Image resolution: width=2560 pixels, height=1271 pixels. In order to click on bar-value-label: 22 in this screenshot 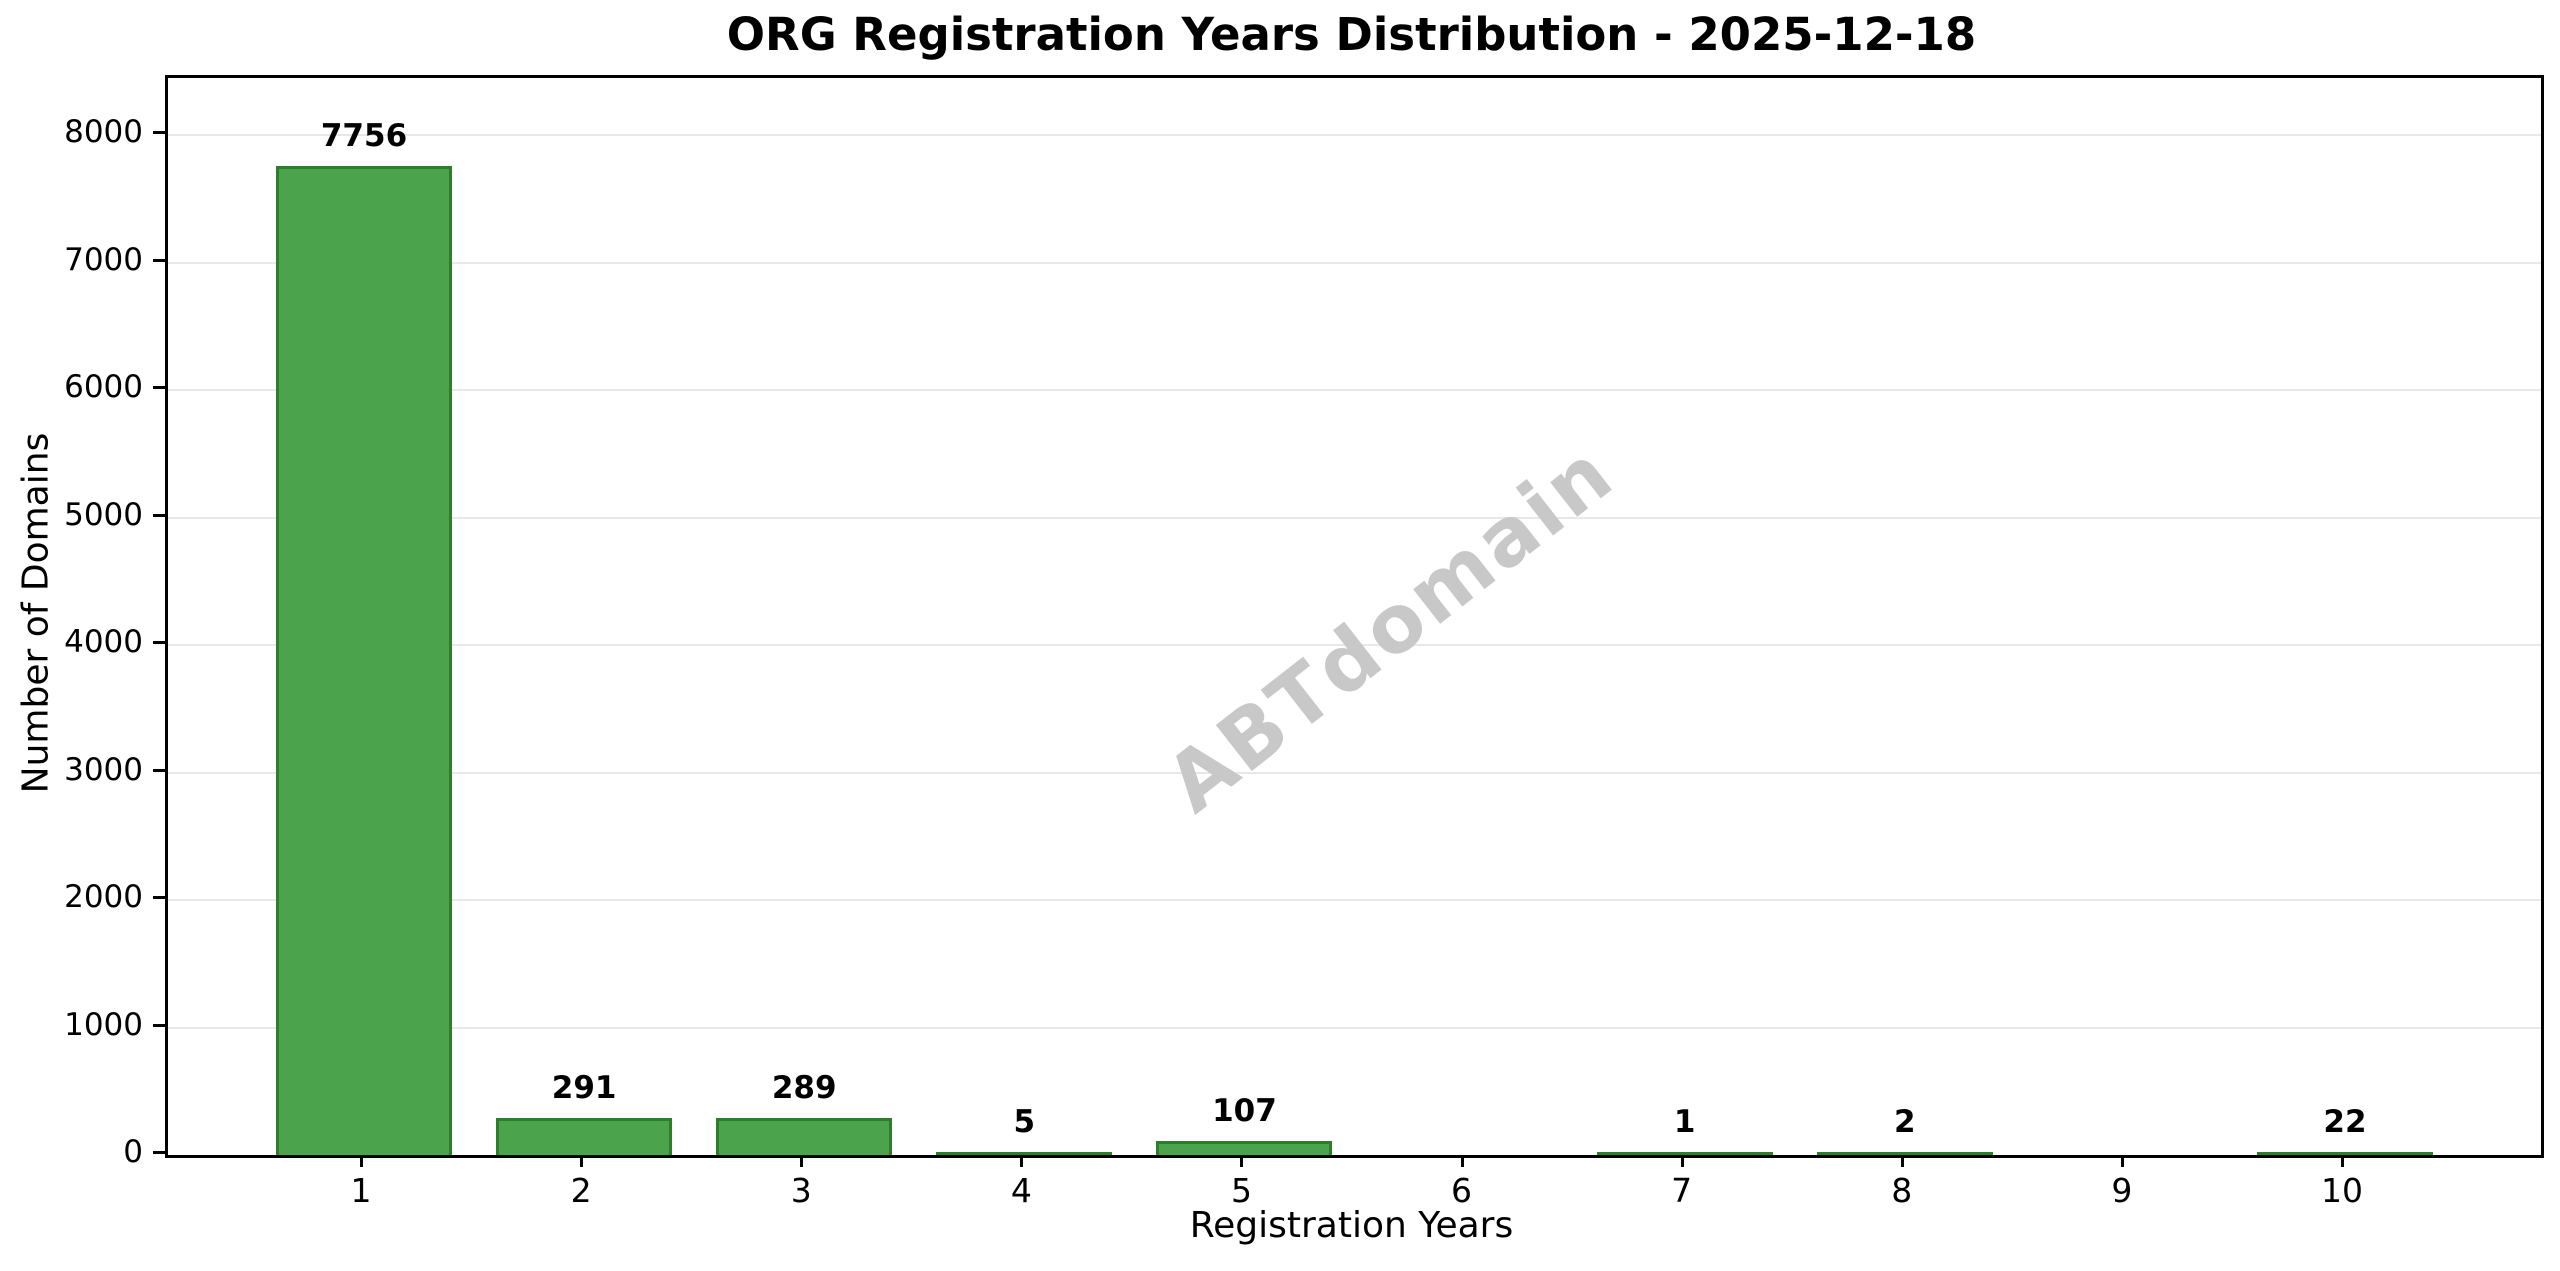, I will do `click(2345, 1122)`.